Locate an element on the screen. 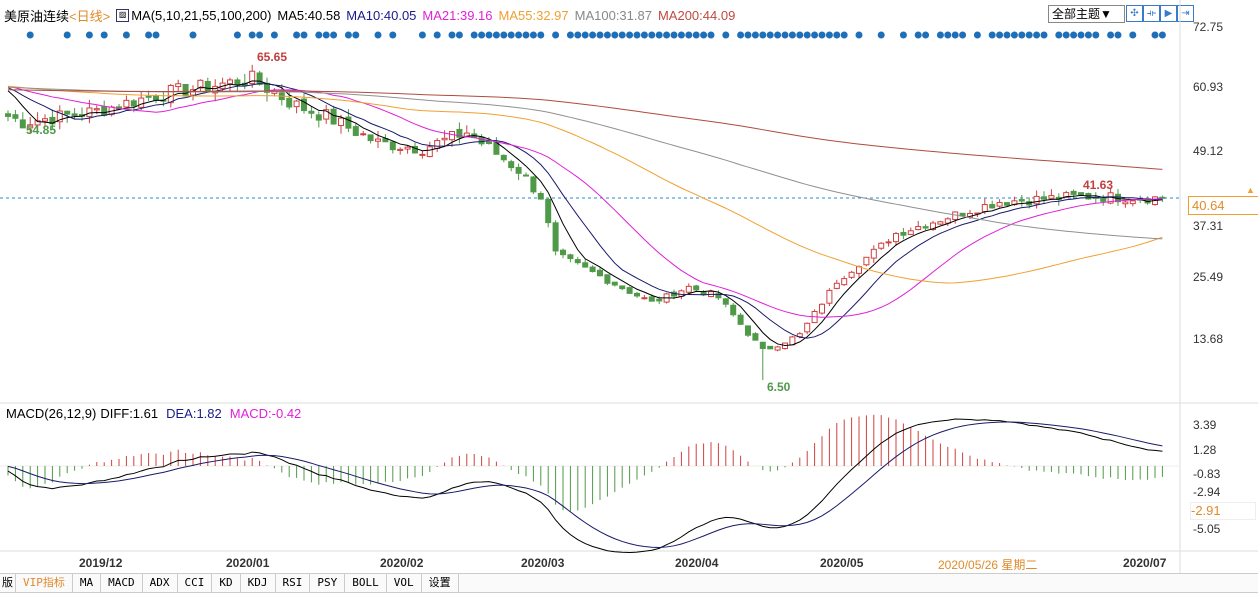 This screenshot has width=1258, height=593. ma21-value: MA21:39.16 is located at coordinates (457, 15).